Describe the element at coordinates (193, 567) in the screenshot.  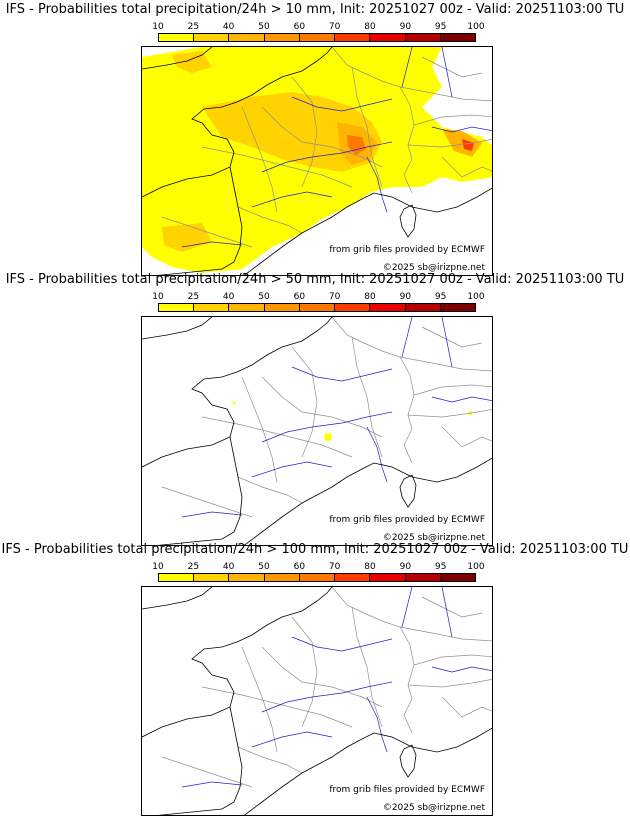
I see `colorbar-tick-label: 25` at that location.